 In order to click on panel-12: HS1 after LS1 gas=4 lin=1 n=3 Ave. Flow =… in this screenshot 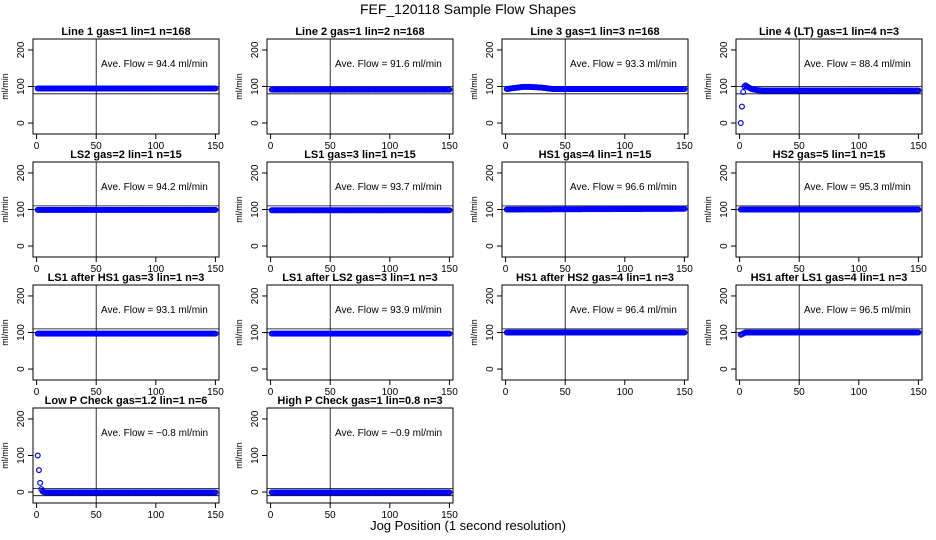, I will do `click(815, 335)`.